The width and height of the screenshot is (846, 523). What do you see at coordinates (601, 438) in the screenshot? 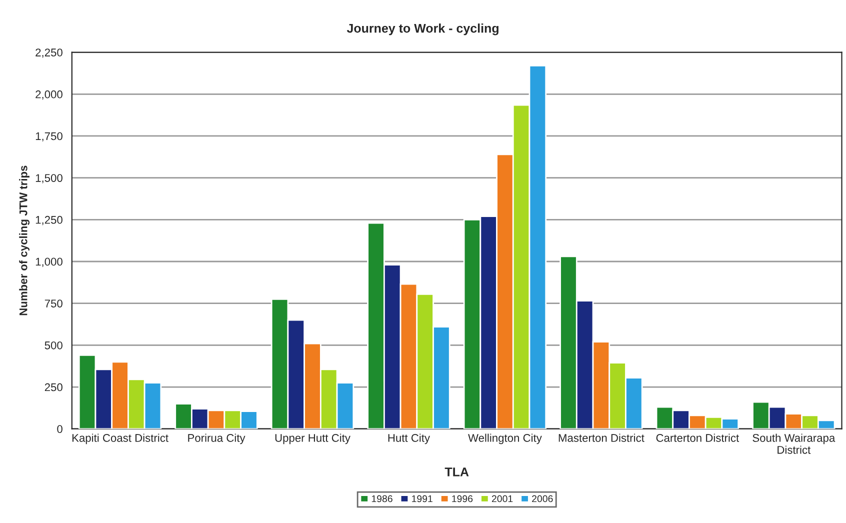
I see `x-tick-label: Masterton District` at bounding box center [601, 438].